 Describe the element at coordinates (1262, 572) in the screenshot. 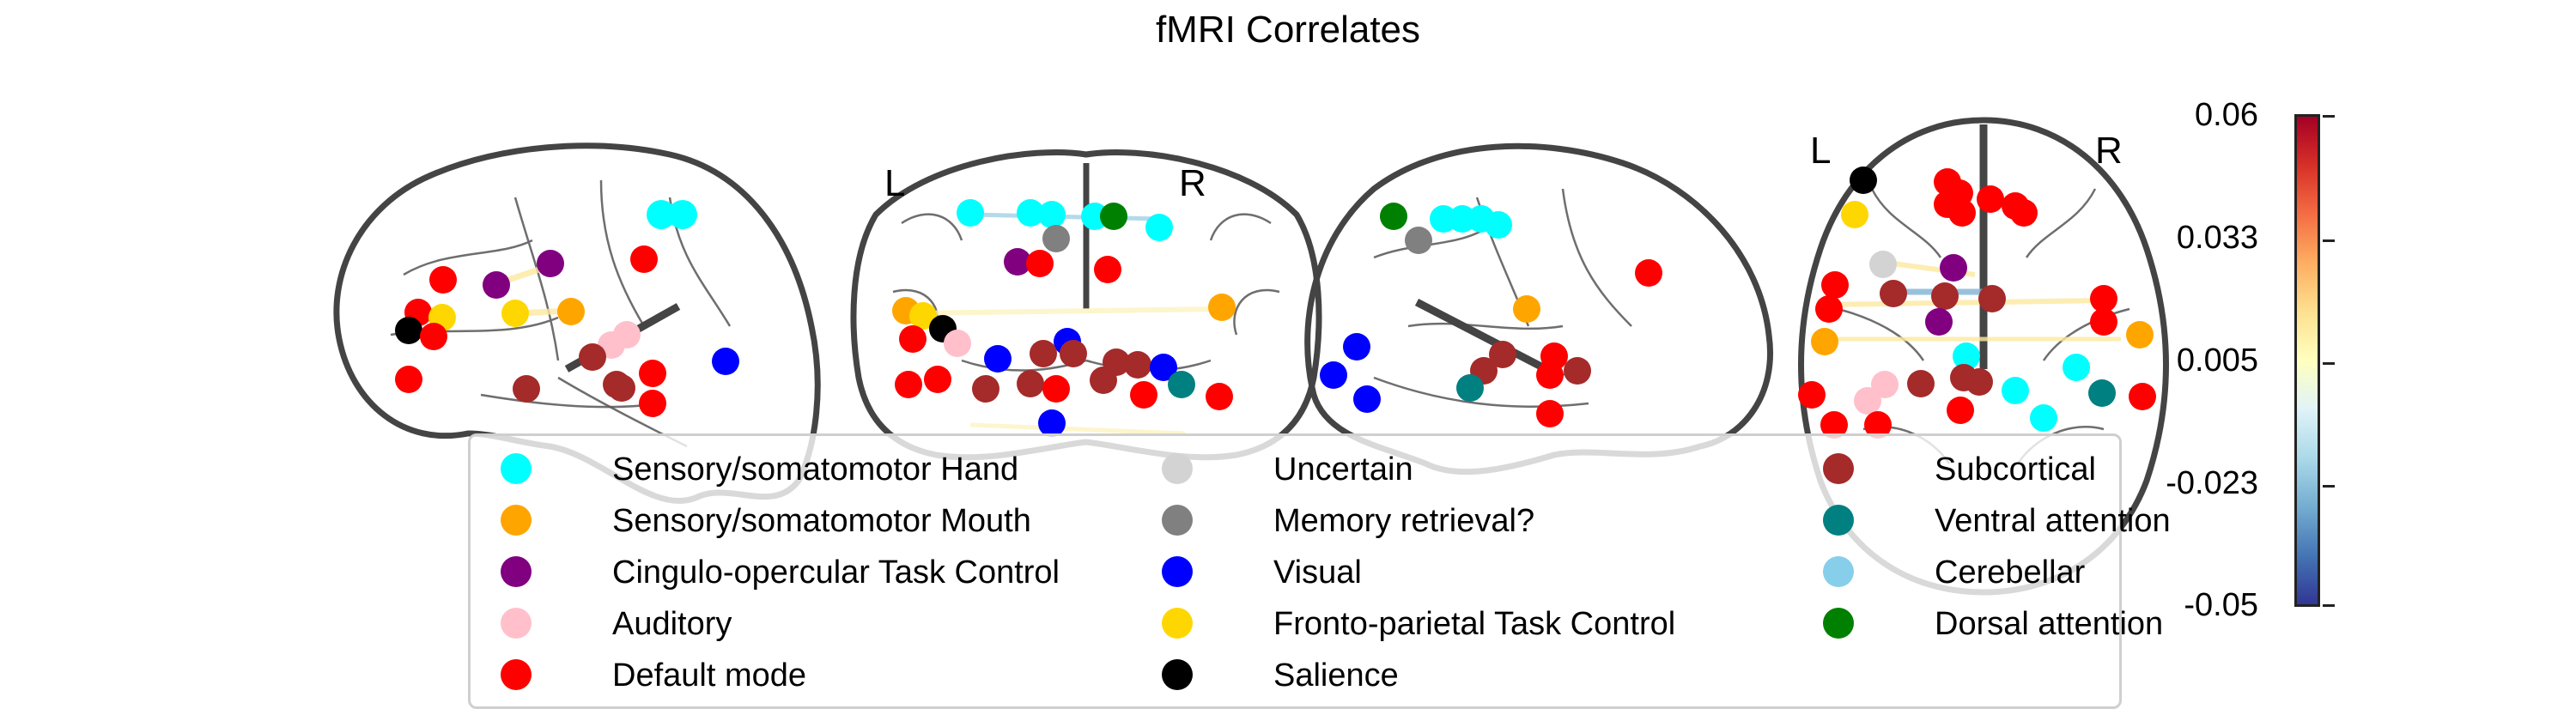

I see `legend-item: Visual` at that location.